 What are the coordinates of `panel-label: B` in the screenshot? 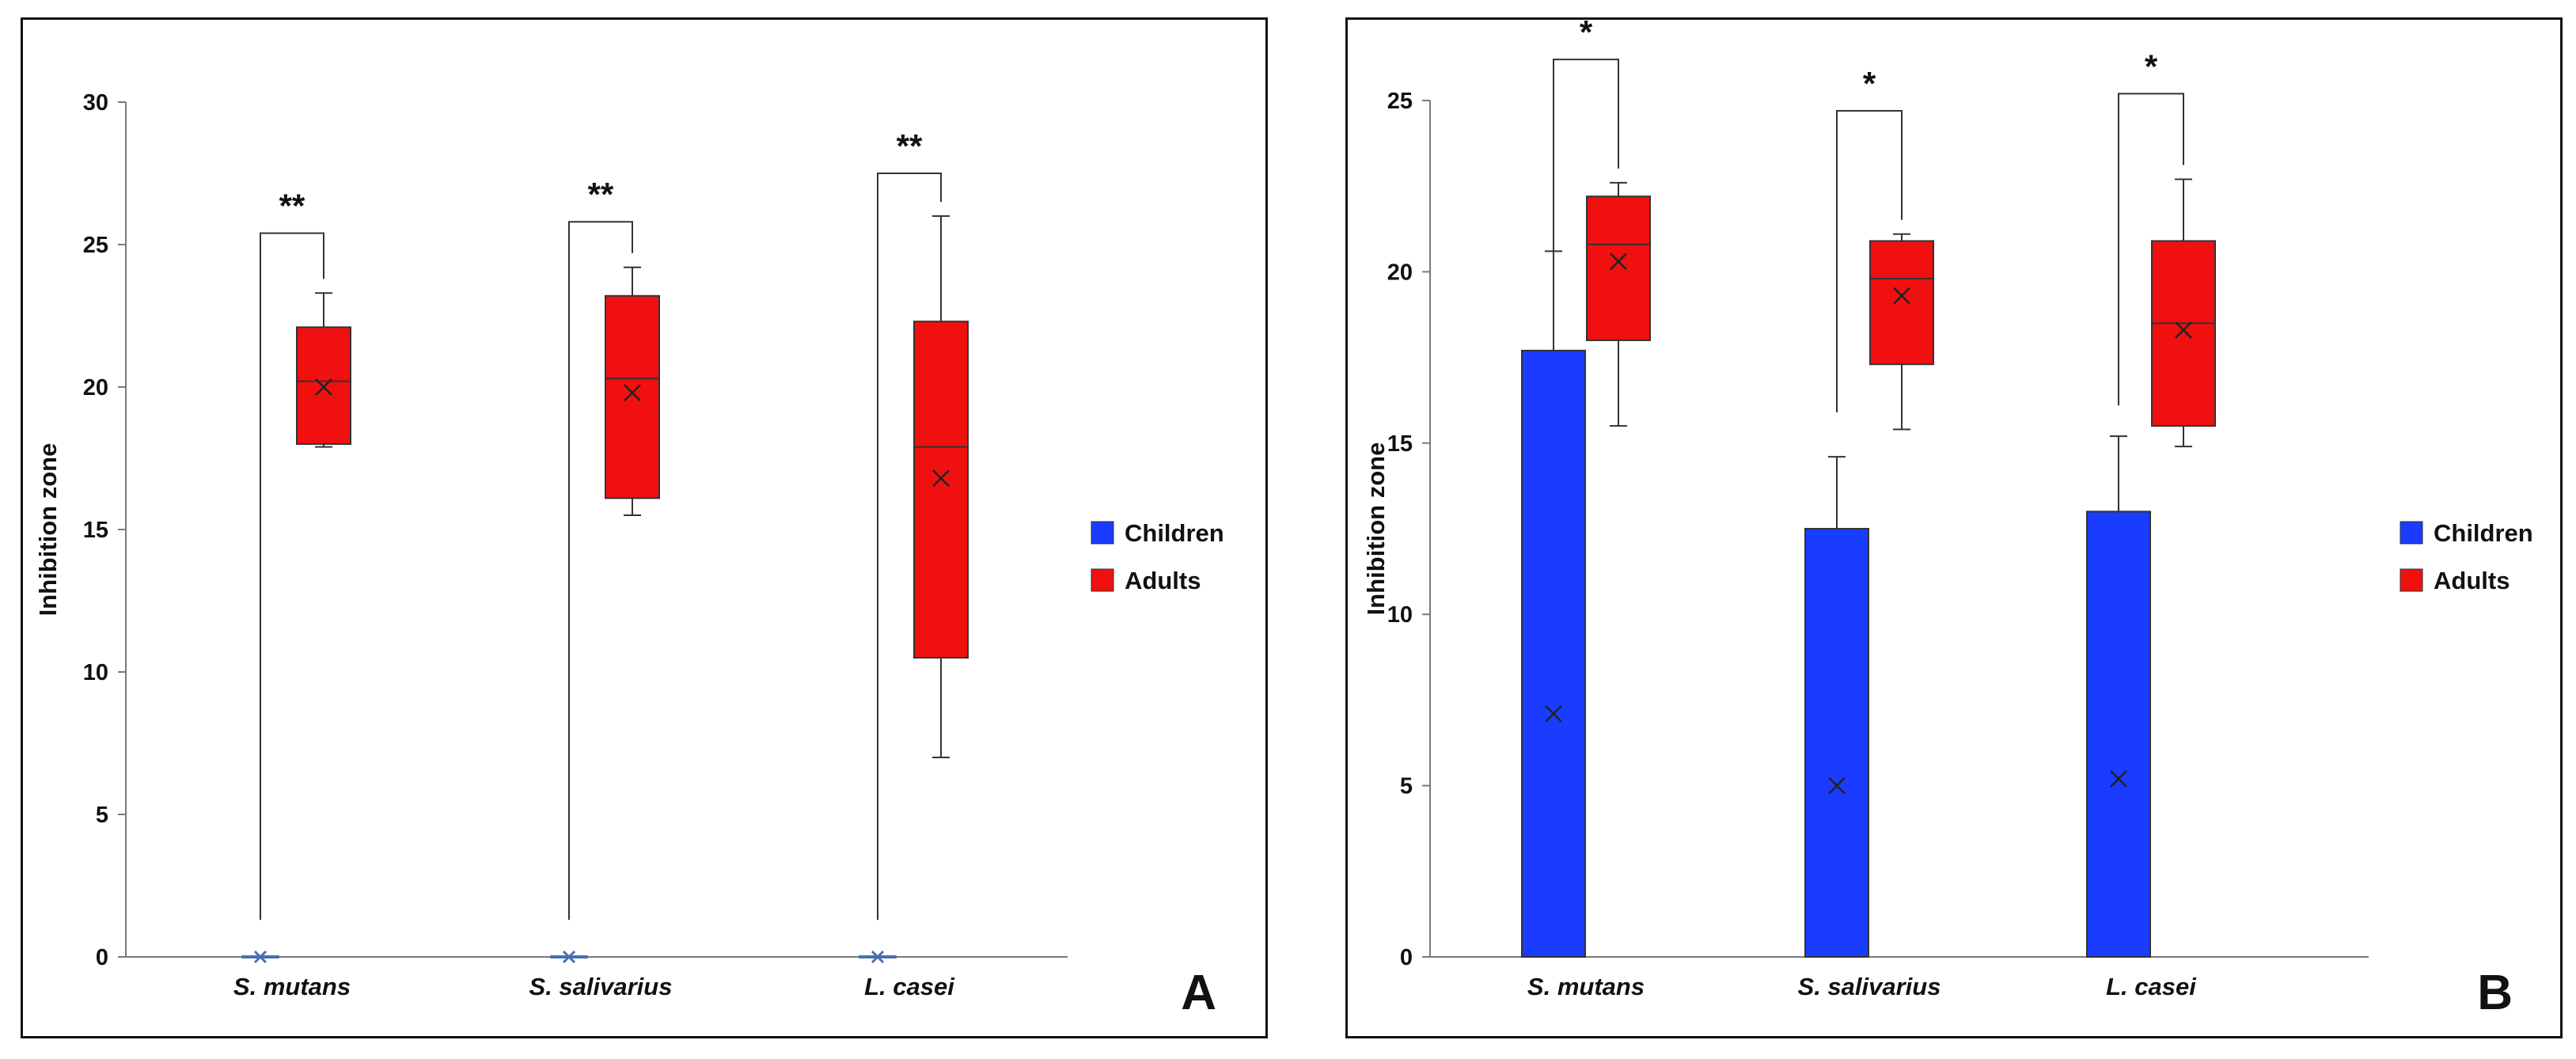 It's located at (2495, 993).